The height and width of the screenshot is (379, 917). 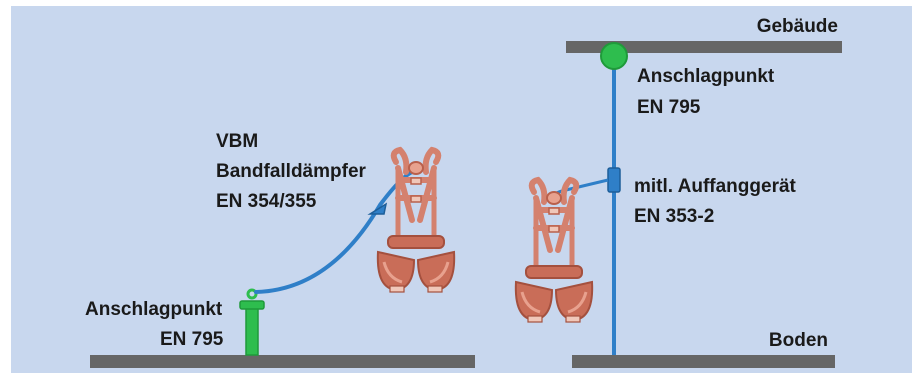 I want to click on right-ground-beam, so click(x=703, y=361).